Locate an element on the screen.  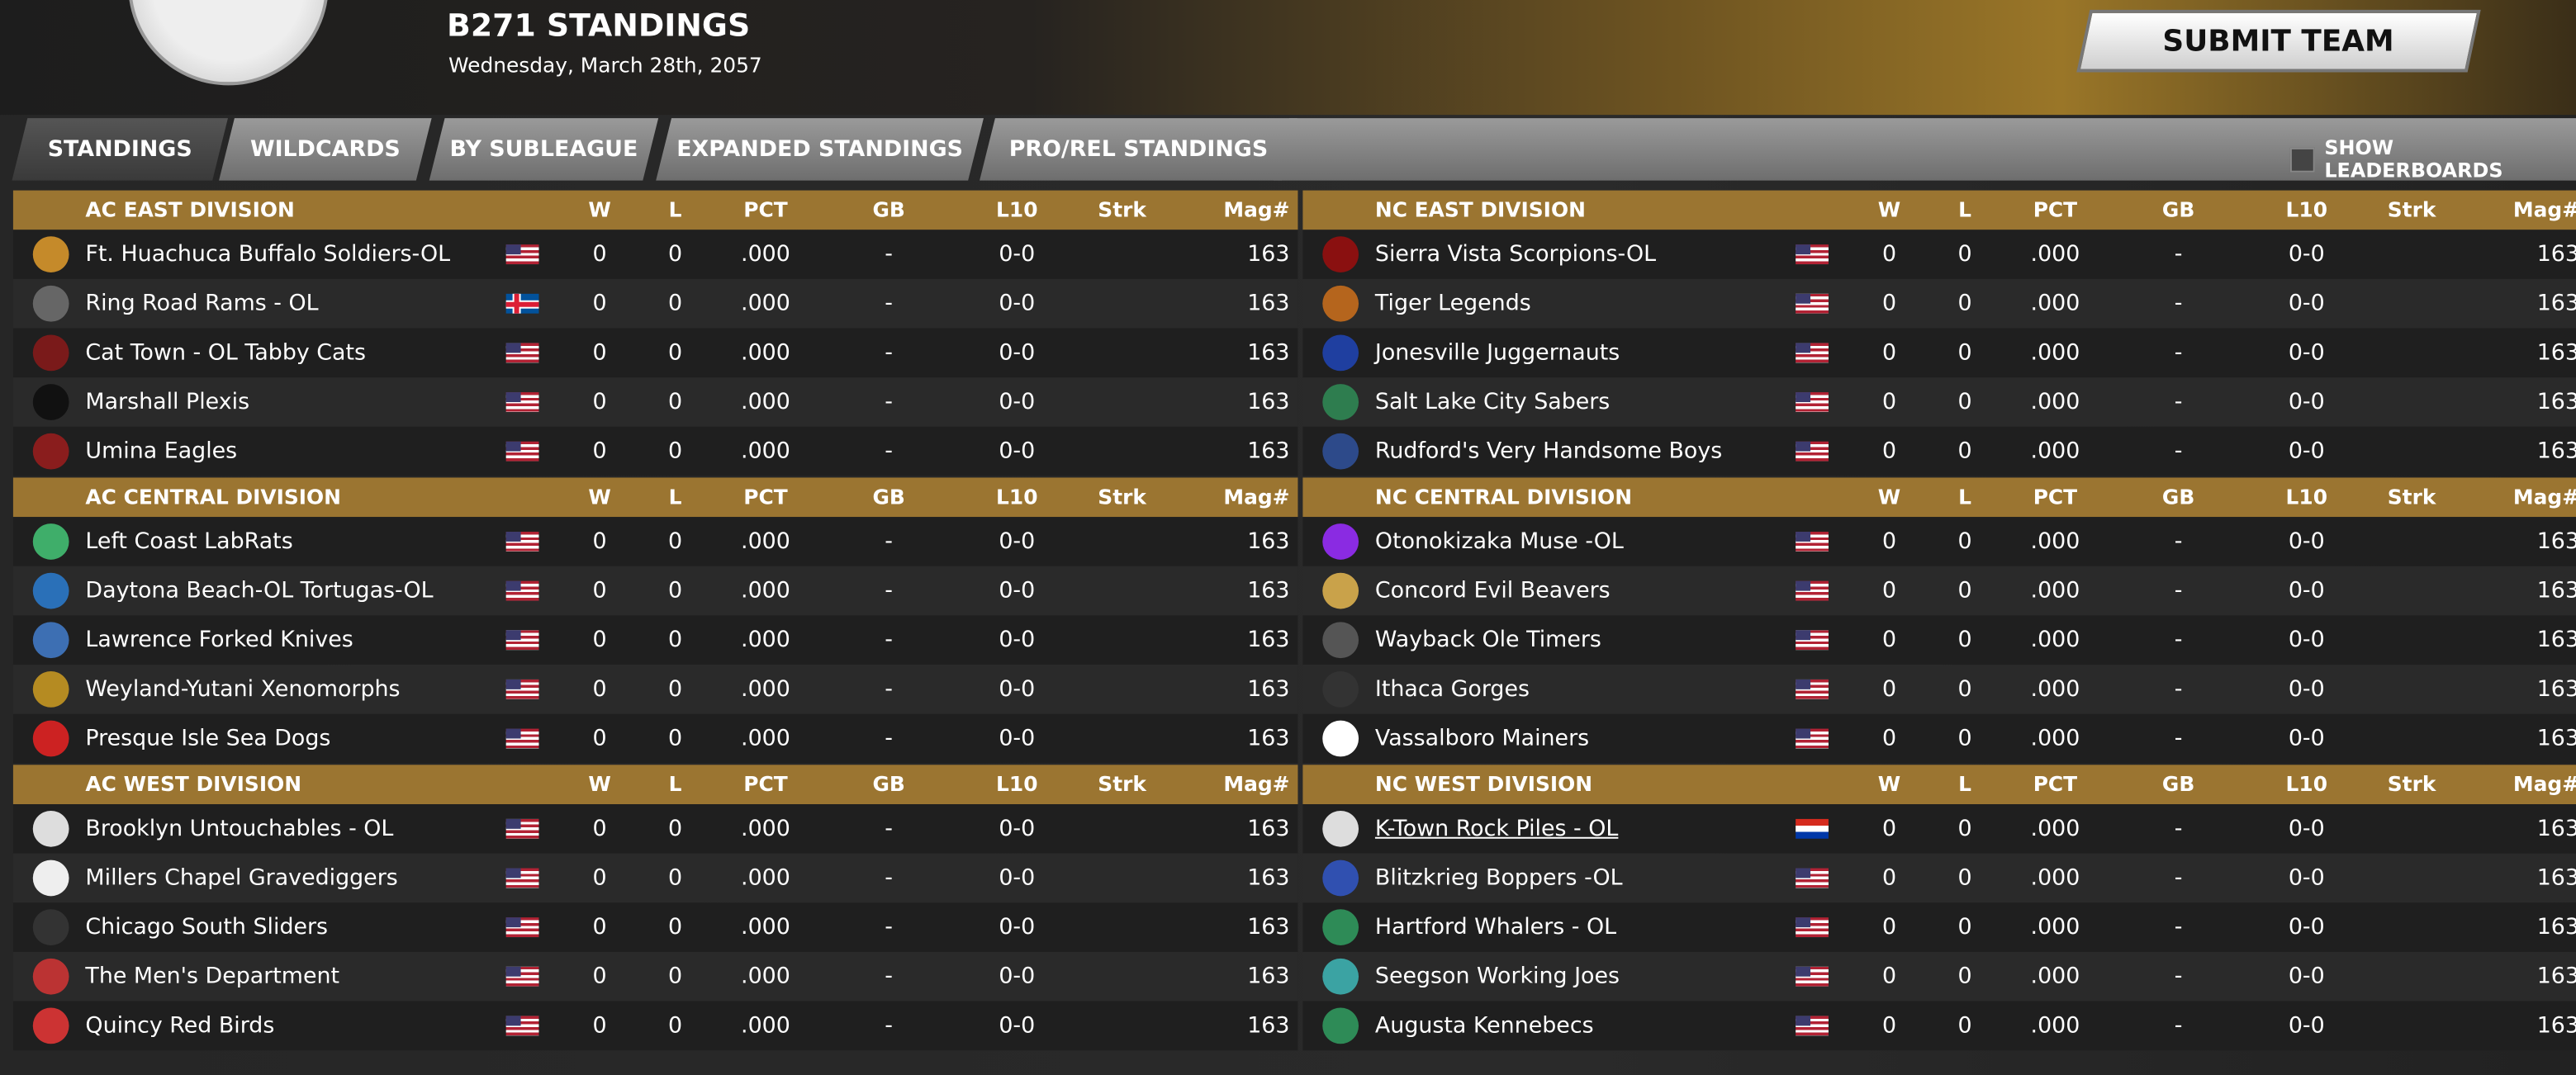
team-row: Sierra Vista Scorpions-OL 0 0 .000 - 0-0 163 is located at coordinates (1939, 255).